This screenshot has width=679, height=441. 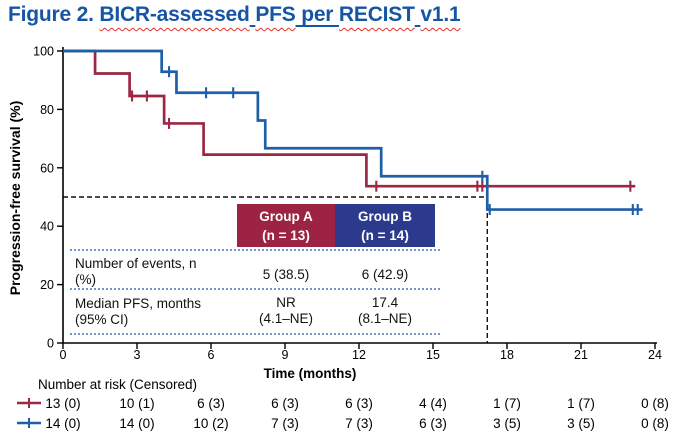 What do you see at coordinates (507, 355) in the screenshot?
I see `x-tick-label: 18` at bounding box center [507, 355].